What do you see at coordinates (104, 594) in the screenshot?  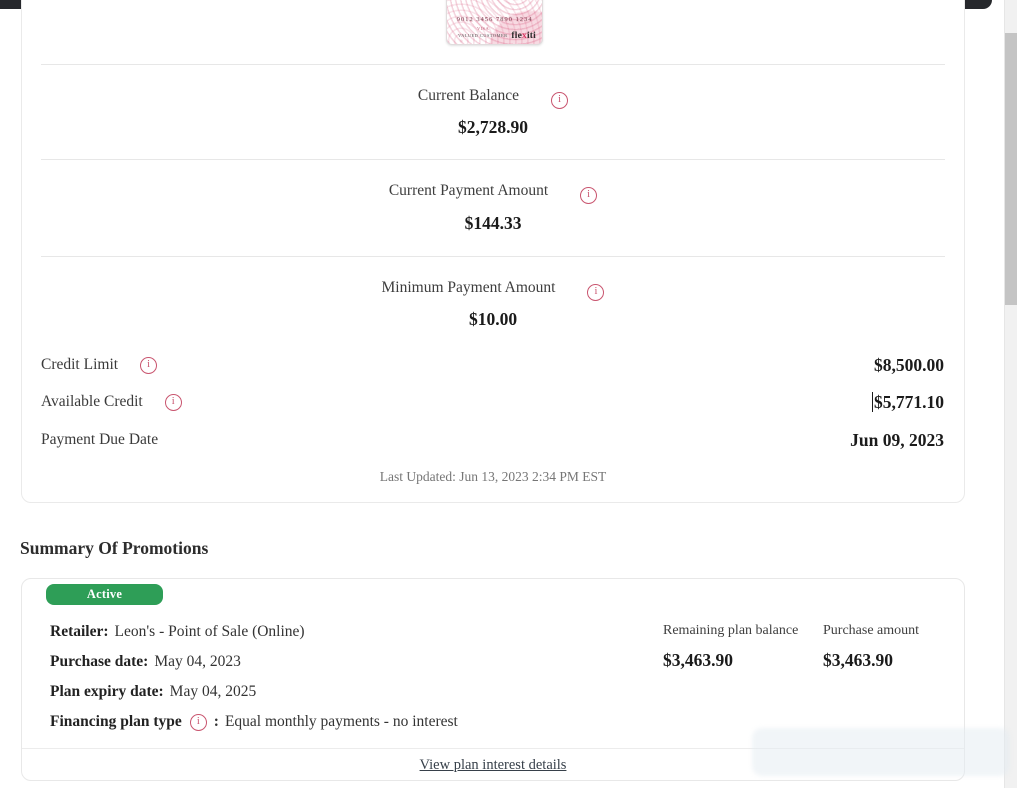 I see `status-badge: Active` at bounding box center [104, 594].